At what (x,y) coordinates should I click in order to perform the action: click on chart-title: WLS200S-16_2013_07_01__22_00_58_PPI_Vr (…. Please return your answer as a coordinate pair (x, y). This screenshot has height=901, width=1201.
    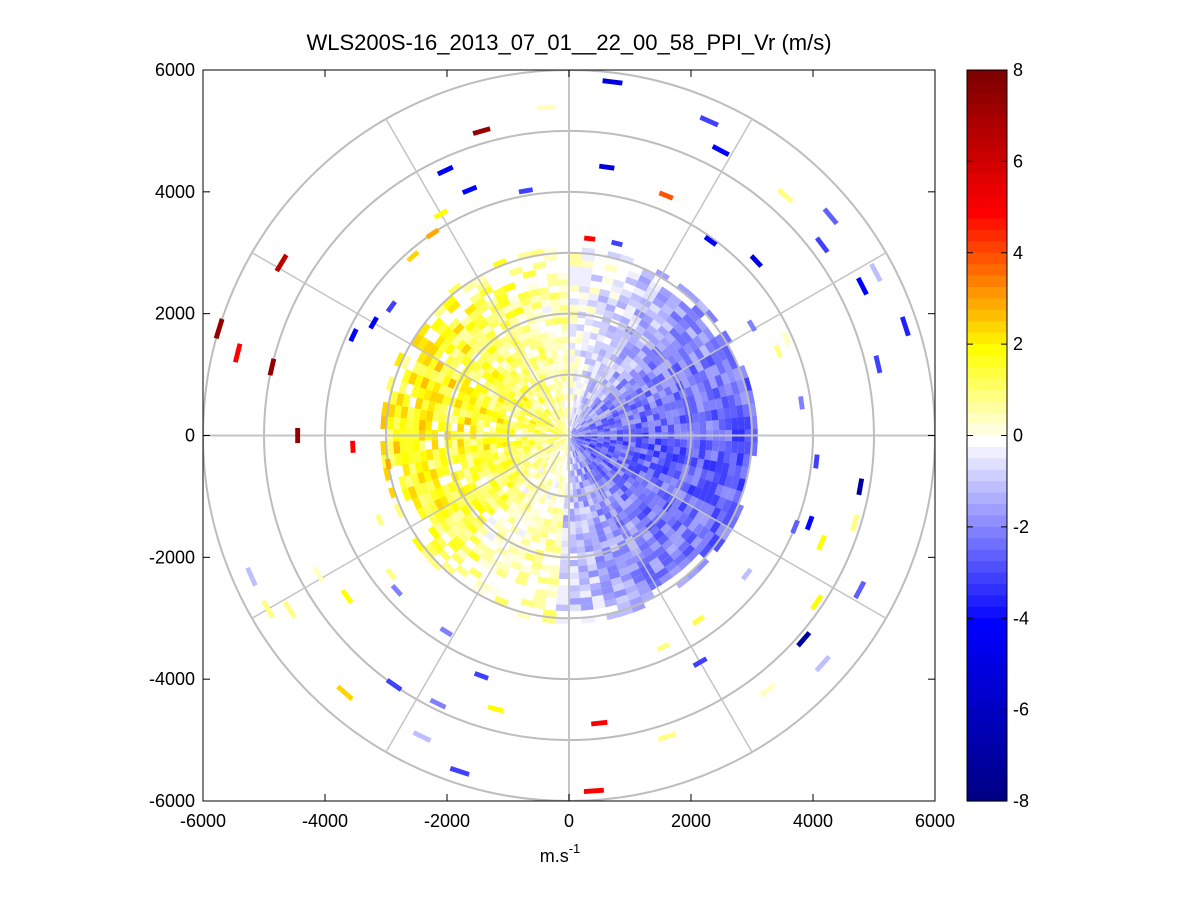
    Looking at the image, I should click on (568, 42).